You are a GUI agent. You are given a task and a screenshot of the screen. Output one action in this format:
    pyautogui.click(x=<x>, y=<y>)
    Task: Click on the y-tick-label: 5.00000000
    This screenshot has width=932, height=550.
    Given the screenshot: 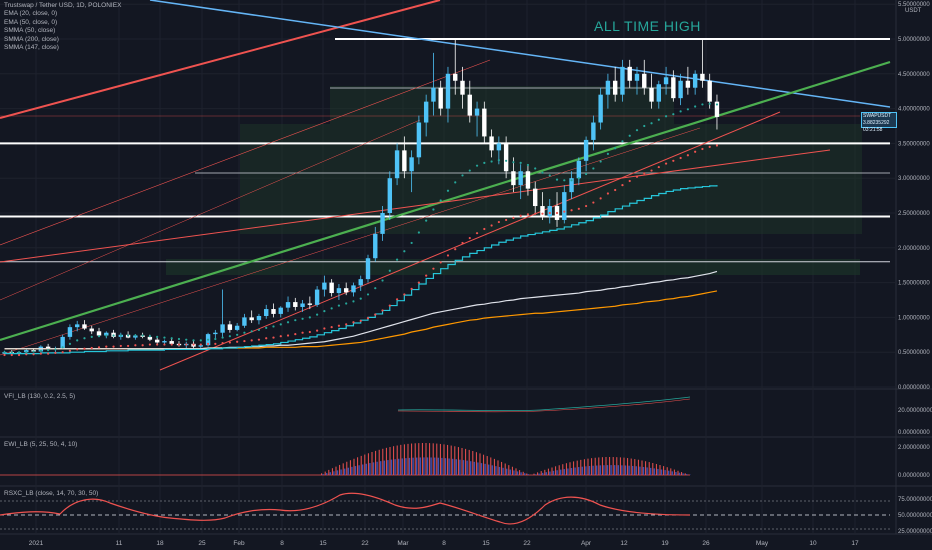 What is the action you would take?
    pyautogui.click(x=914, y=40)
    